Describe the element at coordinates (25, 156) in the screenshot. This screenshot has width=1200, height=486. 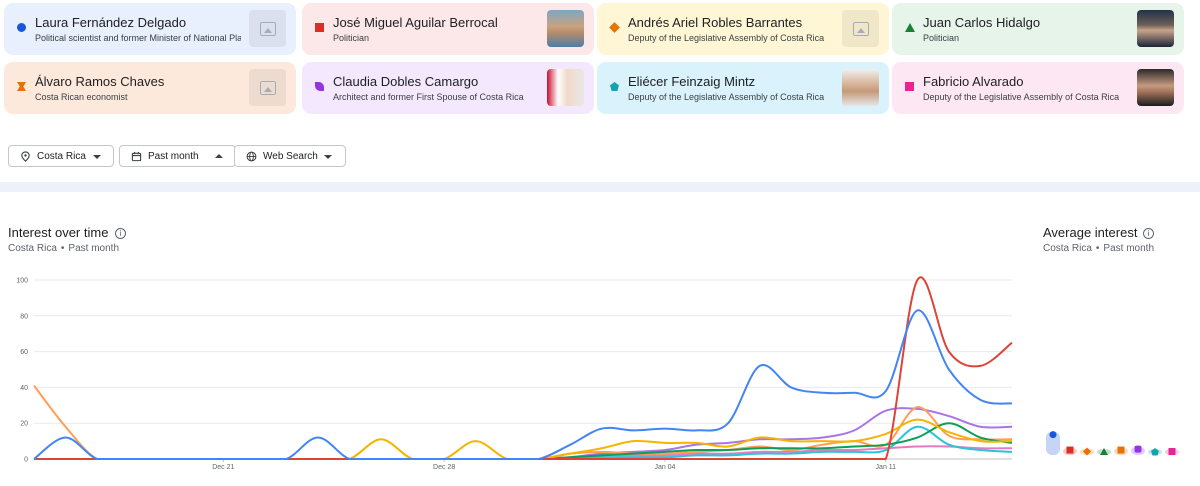
I see `location-pin-icon` at that location.